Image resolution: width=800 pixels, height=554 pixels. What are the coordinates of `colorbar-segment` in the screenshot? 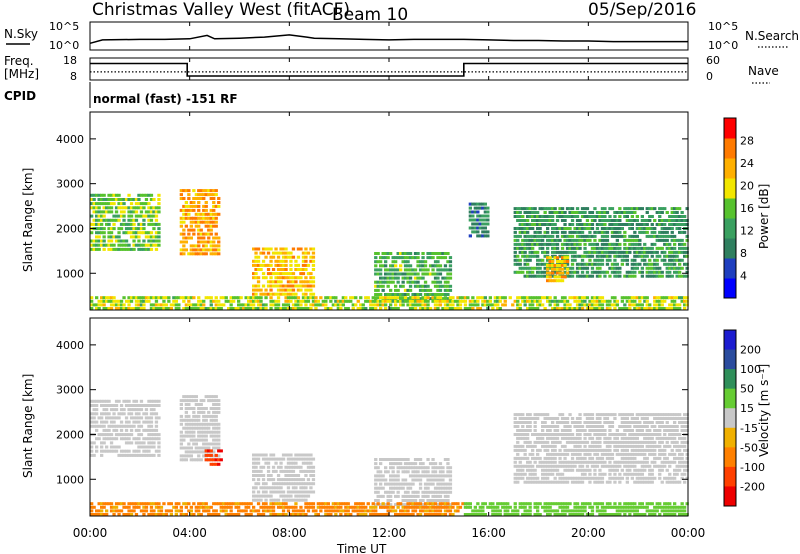 It's located at (730, 128).